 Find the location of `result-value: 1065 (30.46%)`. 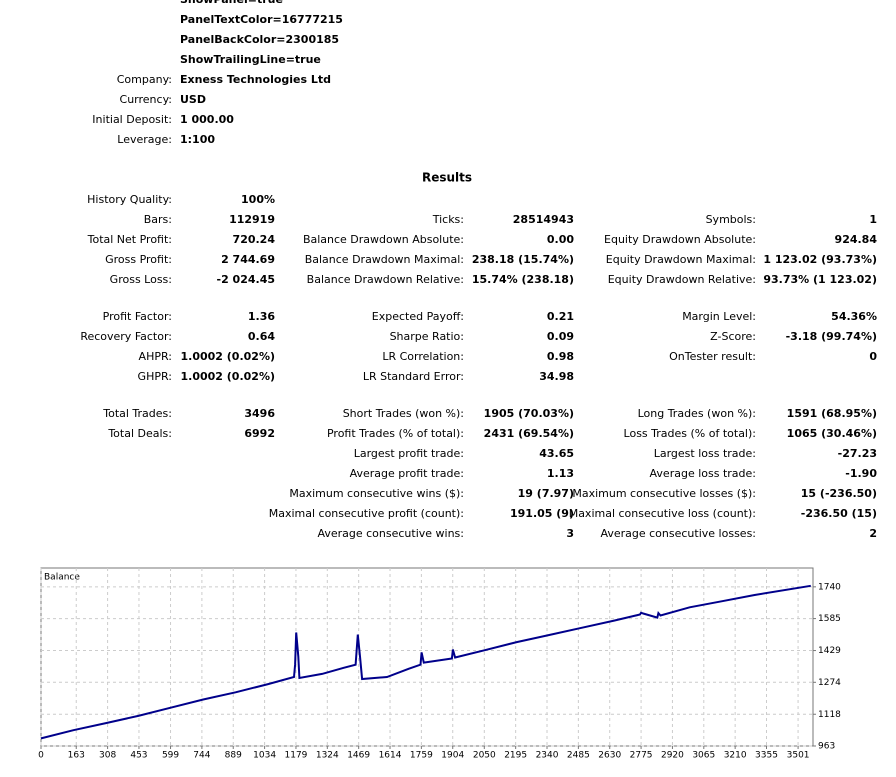

result-value: 1065 (30.46%) is located at coordinates (832, 433).